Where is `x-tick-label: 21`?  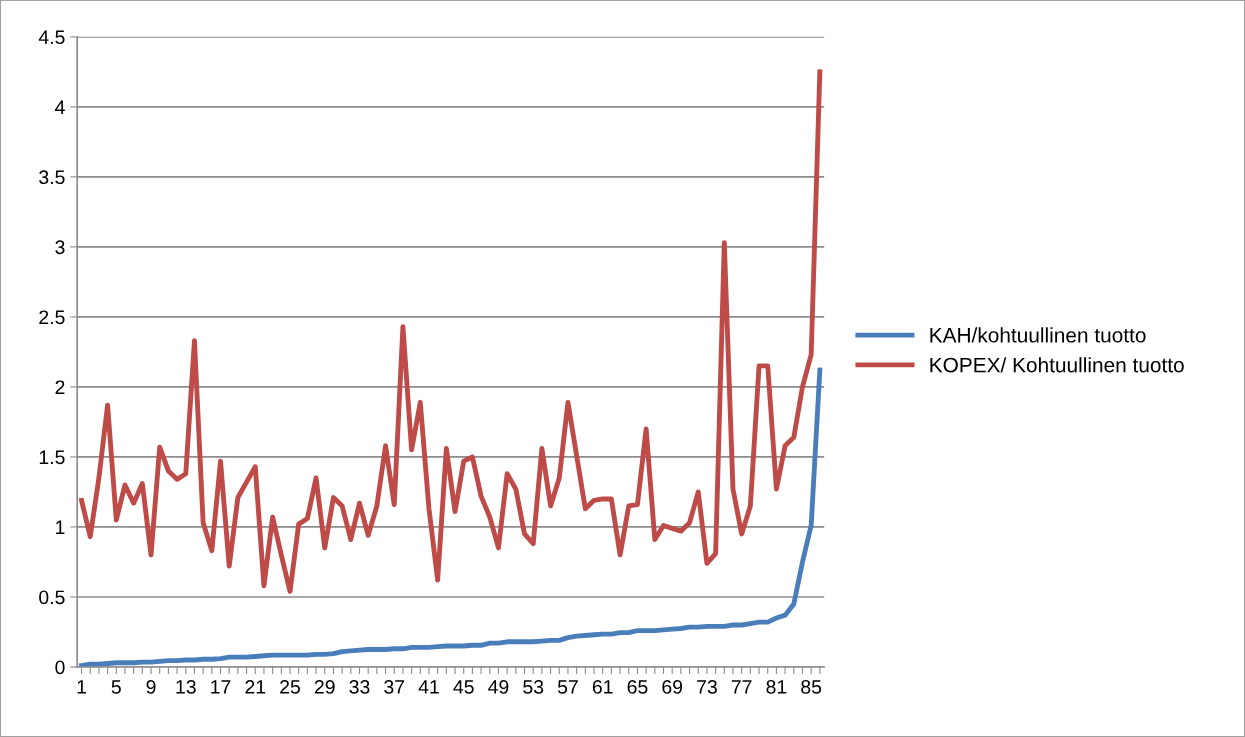 x-tick-label: 21 is located at coordinates (255, 687).